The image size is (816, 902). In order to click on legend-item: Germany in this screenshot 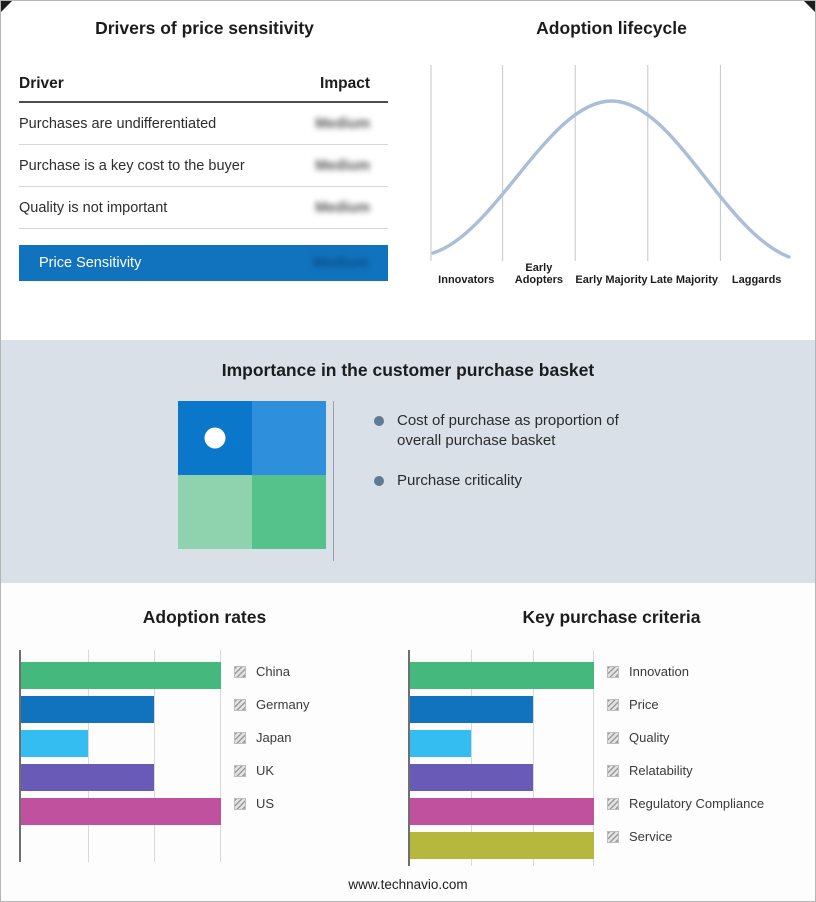, I will do `click(271, 704)`.